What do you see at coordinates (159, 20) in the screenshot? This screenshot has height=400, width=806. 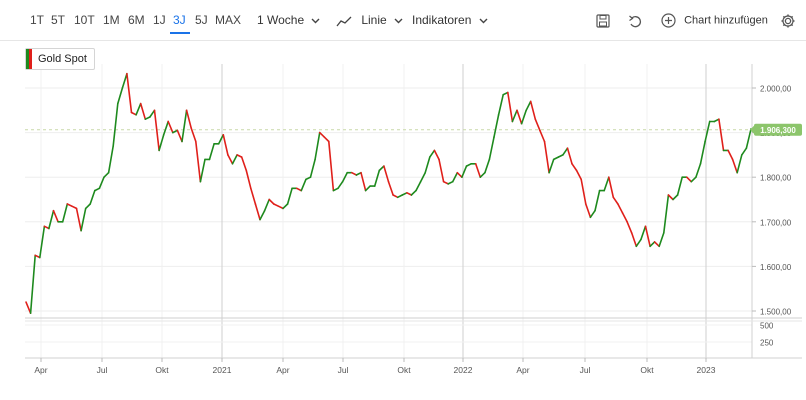 I see `range-1j: 1J` at bounding box center [159, 20].